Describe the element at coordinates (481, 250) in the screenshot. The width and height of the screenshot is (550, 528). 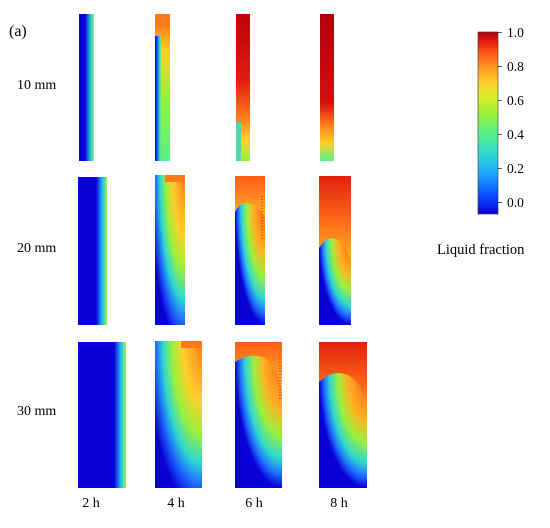
I see `colorbar-title: Liquid fraction` at that location.